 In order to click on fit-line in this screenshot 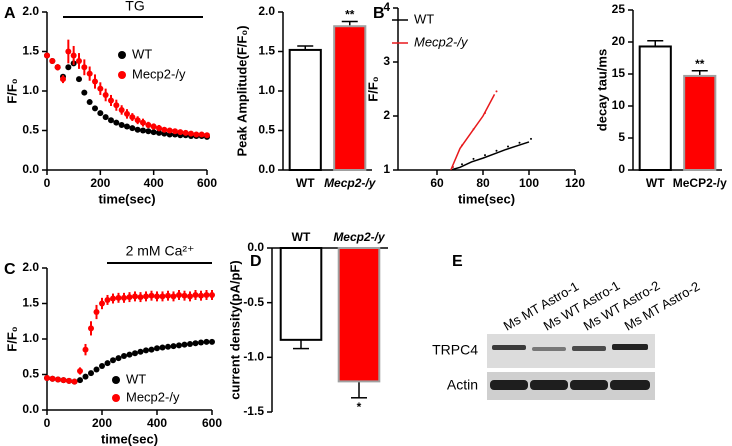, I will do `click(473, 132)`.